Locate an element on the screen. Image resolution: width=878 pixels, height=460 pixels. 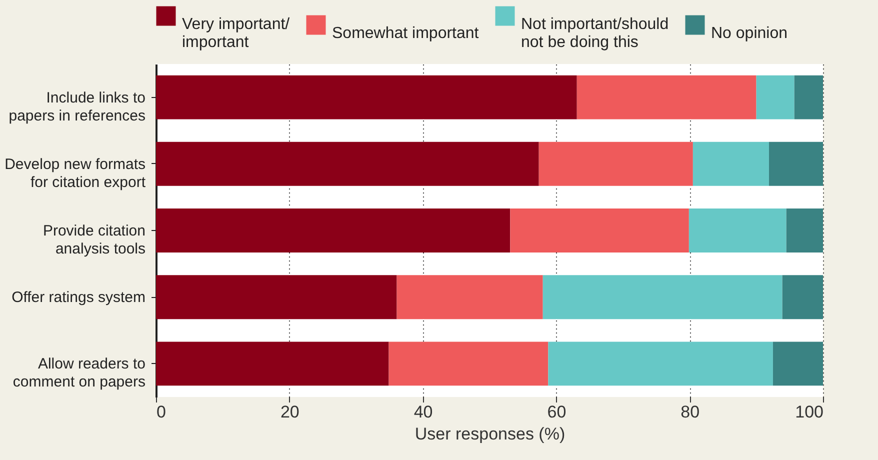
legend-label: Somewhat important is located at coordinates (406, 33).